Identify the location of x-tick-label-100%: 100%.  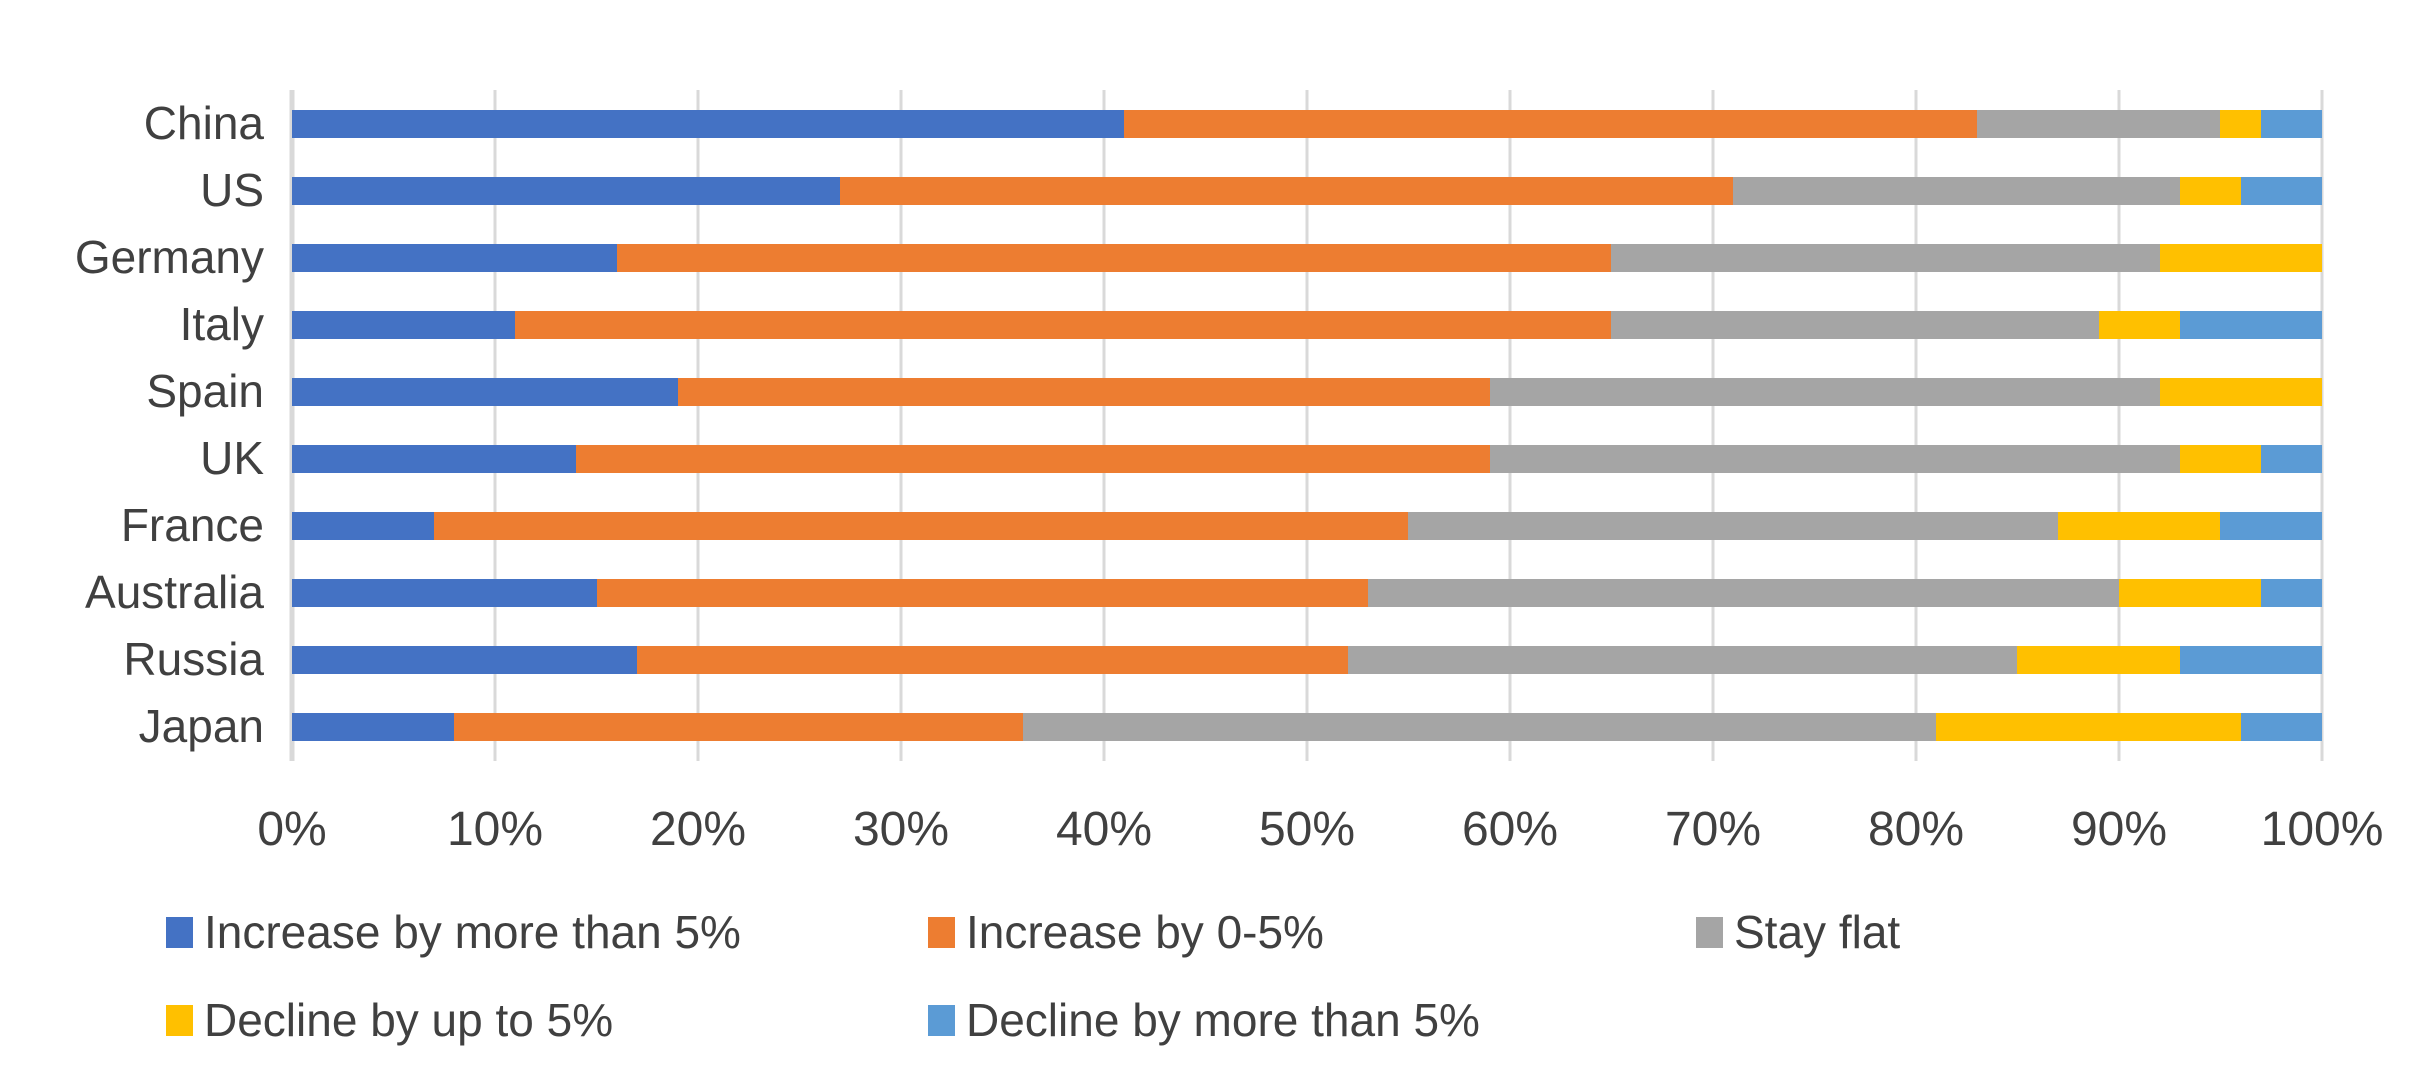
(2322, 829).